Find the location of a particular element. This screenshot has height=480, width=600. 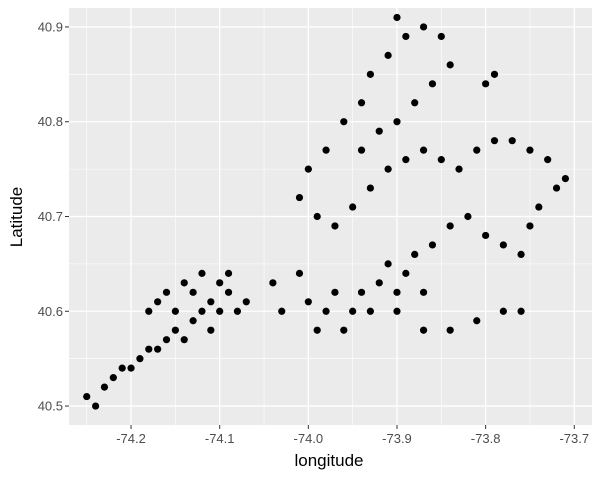

y-tick-label: 40.7 is located at coordinates (50, 216).